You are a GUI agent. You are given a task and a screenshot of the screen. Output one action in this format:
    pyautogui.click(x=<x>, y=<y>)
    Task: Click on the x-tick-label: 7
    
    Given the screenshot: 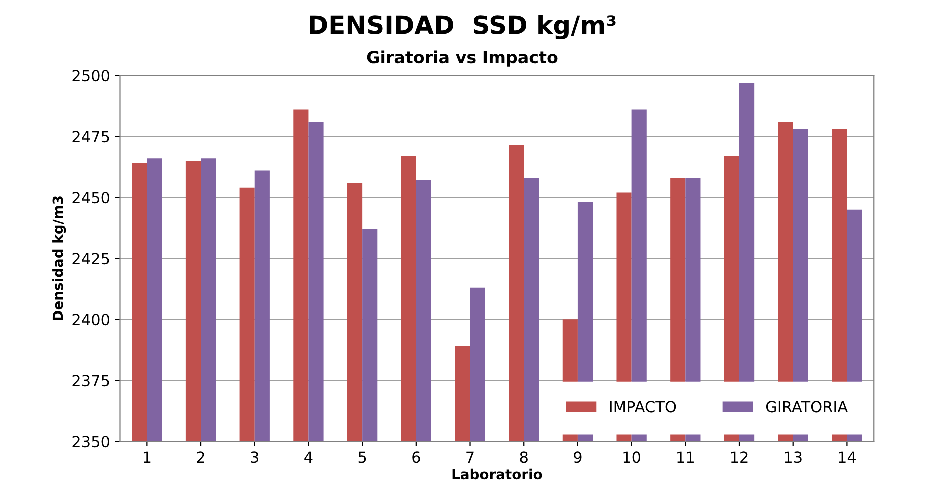 What is the action you would take?
    pyautogui.click(x=470, y=457)
    